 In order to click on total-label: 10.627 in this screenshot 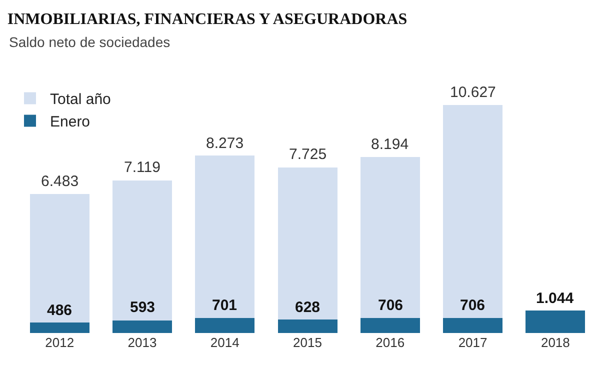, I will do `click(473, 92)`.